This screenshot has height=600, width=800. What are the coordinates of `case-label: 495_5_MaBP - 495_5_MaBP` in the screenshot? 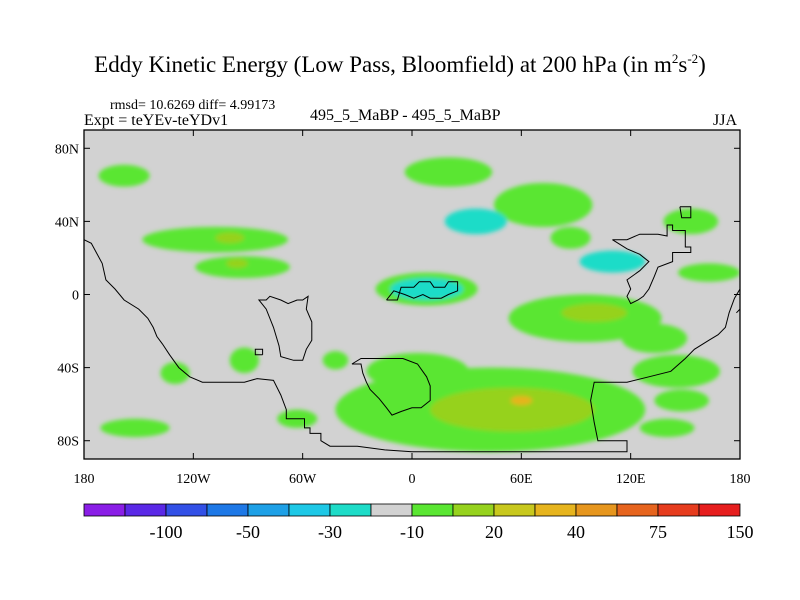 It's located at (405, 115).